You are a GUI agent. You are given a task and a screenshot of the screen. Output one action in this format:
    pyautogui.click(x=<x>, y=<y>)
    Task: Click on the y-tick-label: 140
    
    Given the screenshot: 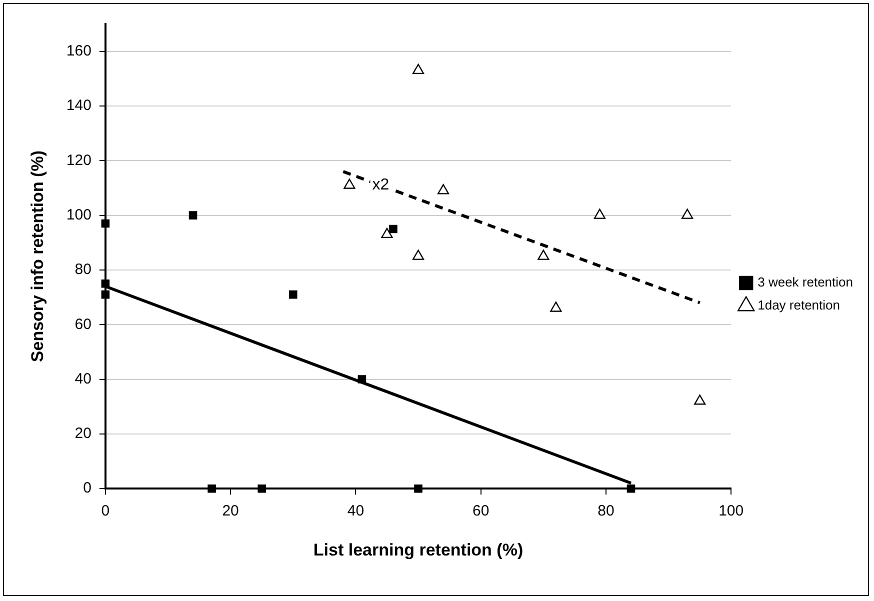 What is the action you would take?
    pyautogui.click(x=79, y=105)
    